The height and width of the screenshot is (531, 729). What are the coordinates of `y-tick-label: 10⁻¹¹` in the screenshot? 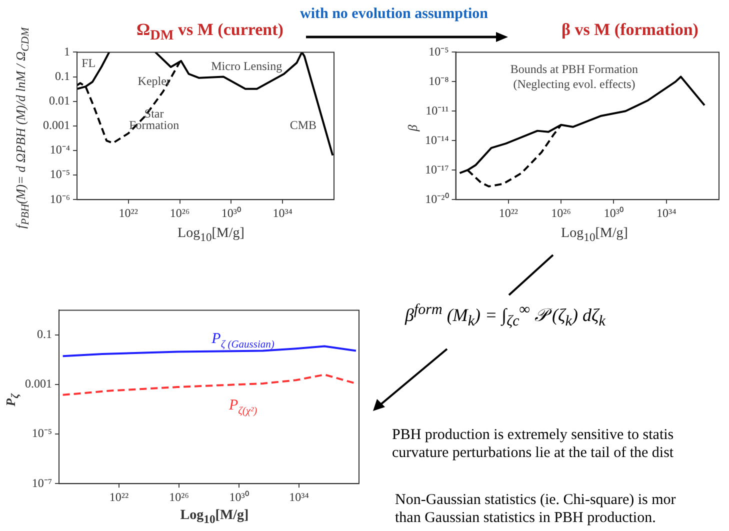 It's located at (438, 110).